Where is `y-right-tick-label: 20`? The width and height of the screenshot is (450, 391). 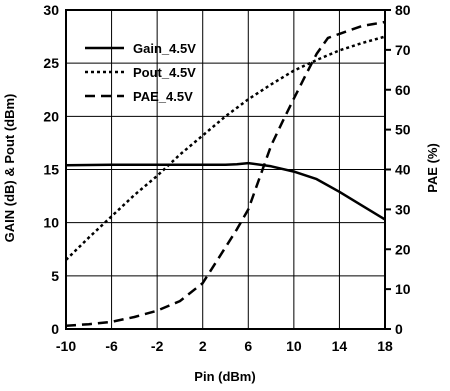
y-right-tick-label: 20 is located at coordinates (403, 249).